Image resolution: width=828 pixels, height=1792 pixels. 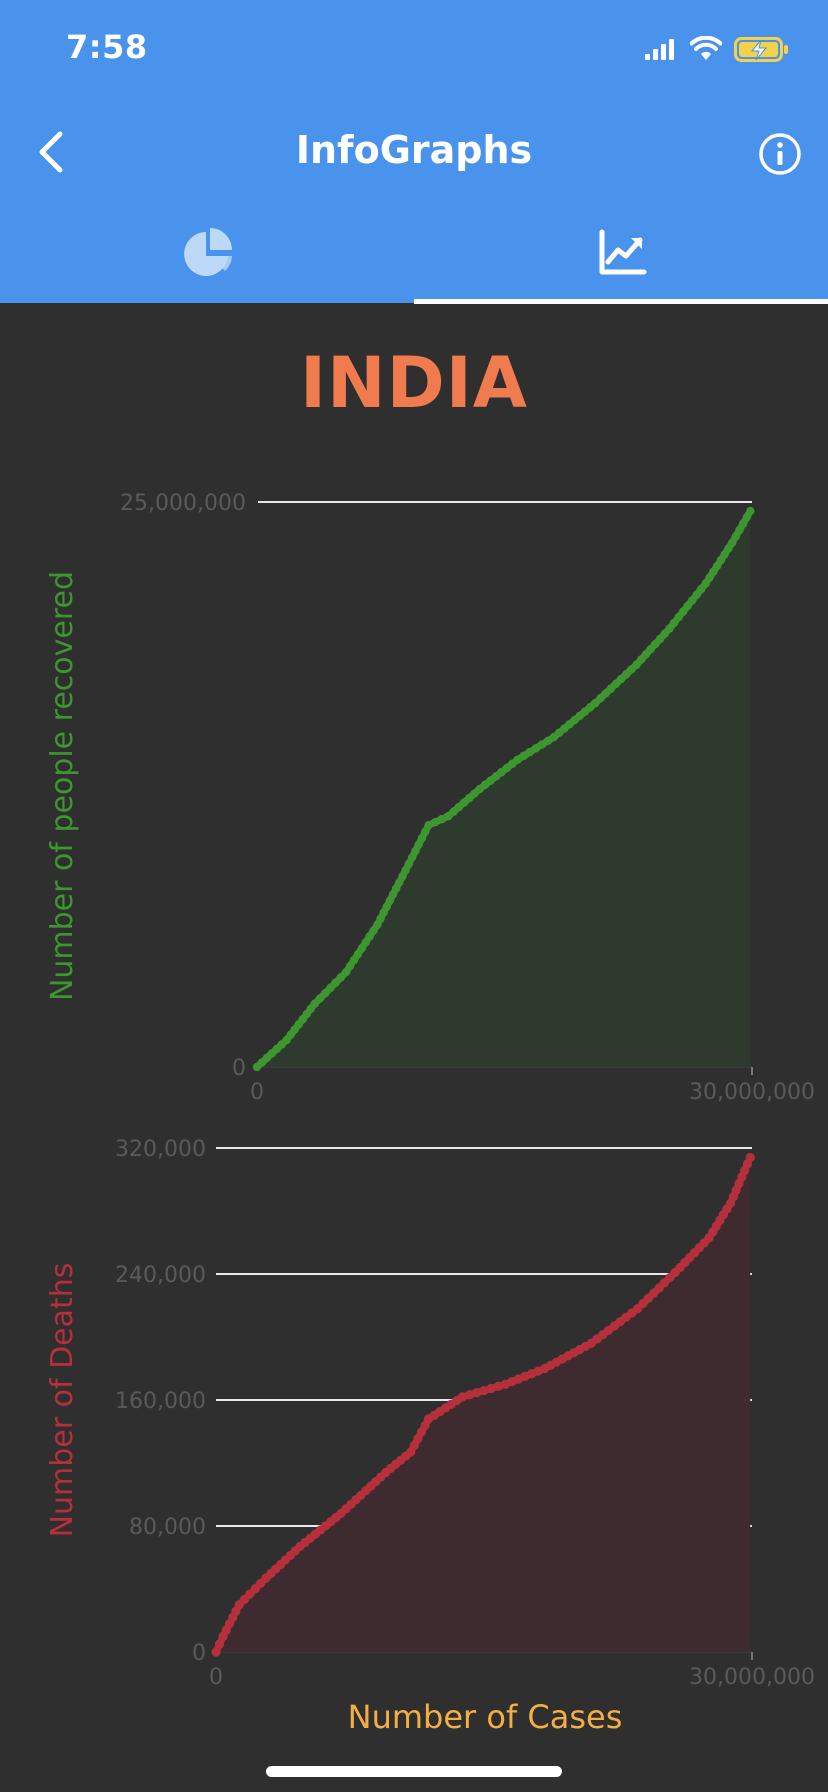 What do you see at coordinates (706, 48) in the screenshot?
I see `wifi-icon` at bounding box center [706, 48].